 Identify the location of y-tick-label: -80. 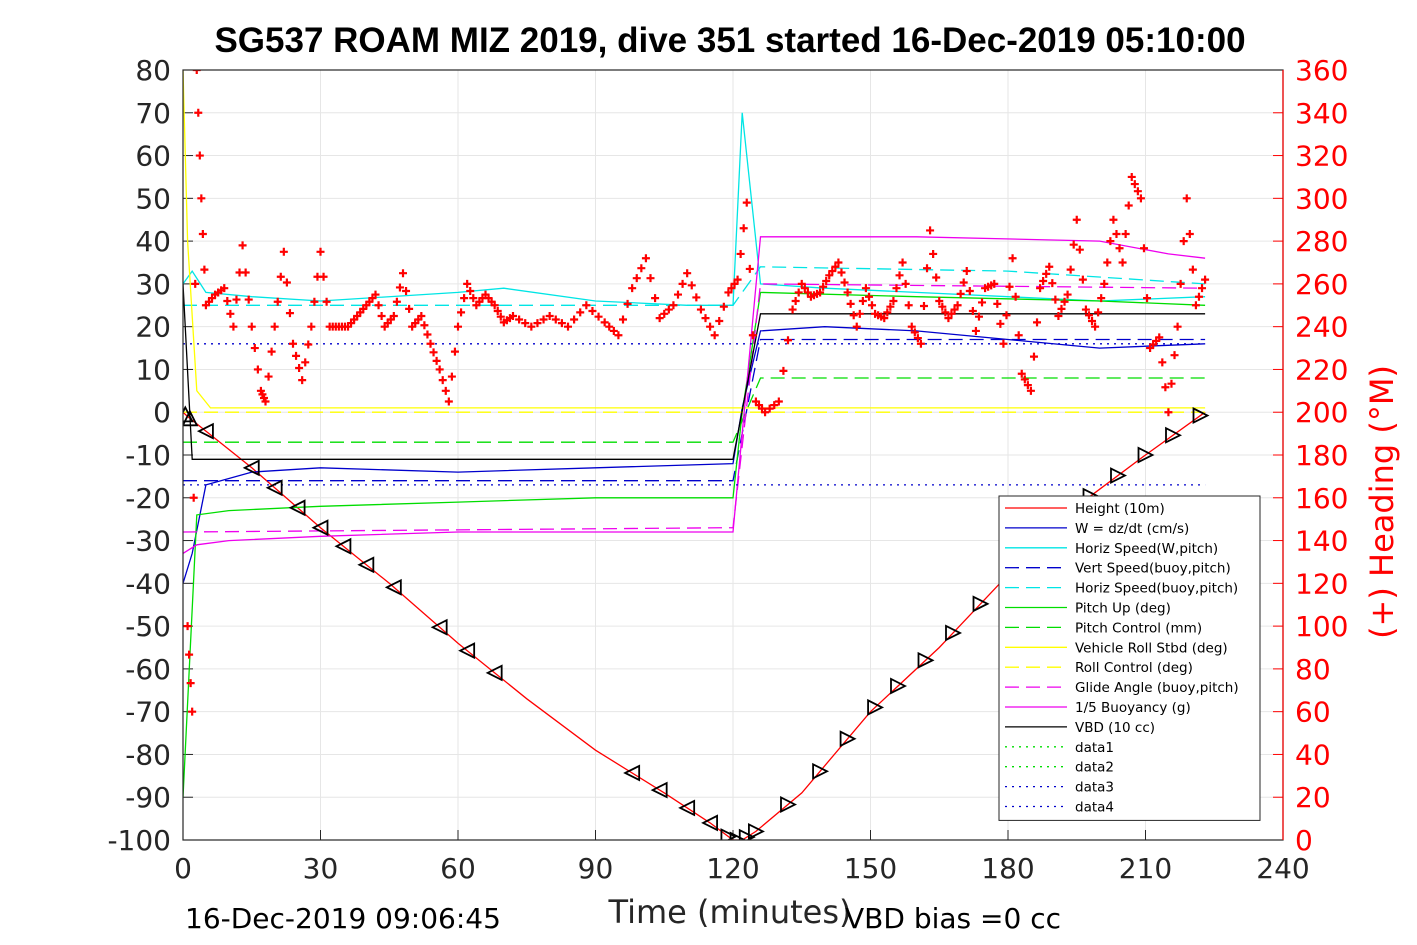
(148, 754).